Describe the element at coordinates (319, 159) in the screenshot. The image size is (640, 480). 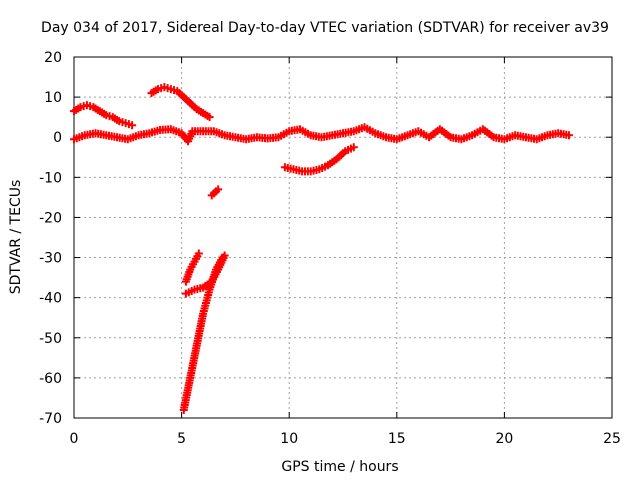
I see `series-arc-evening-dip` at that location.